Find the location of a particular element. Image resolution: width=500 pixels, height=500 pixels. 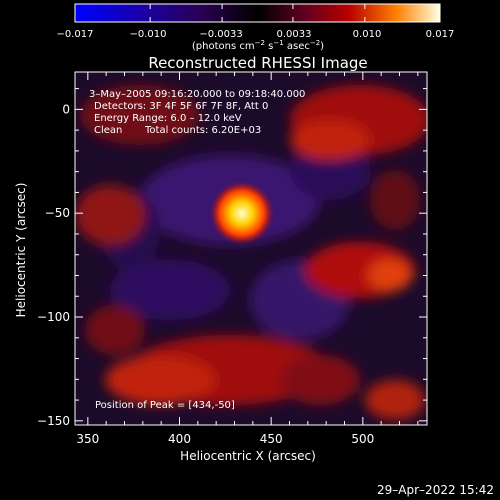

colorbar-tick-label-2: −0.0033 is located at coordinates (220, 34).